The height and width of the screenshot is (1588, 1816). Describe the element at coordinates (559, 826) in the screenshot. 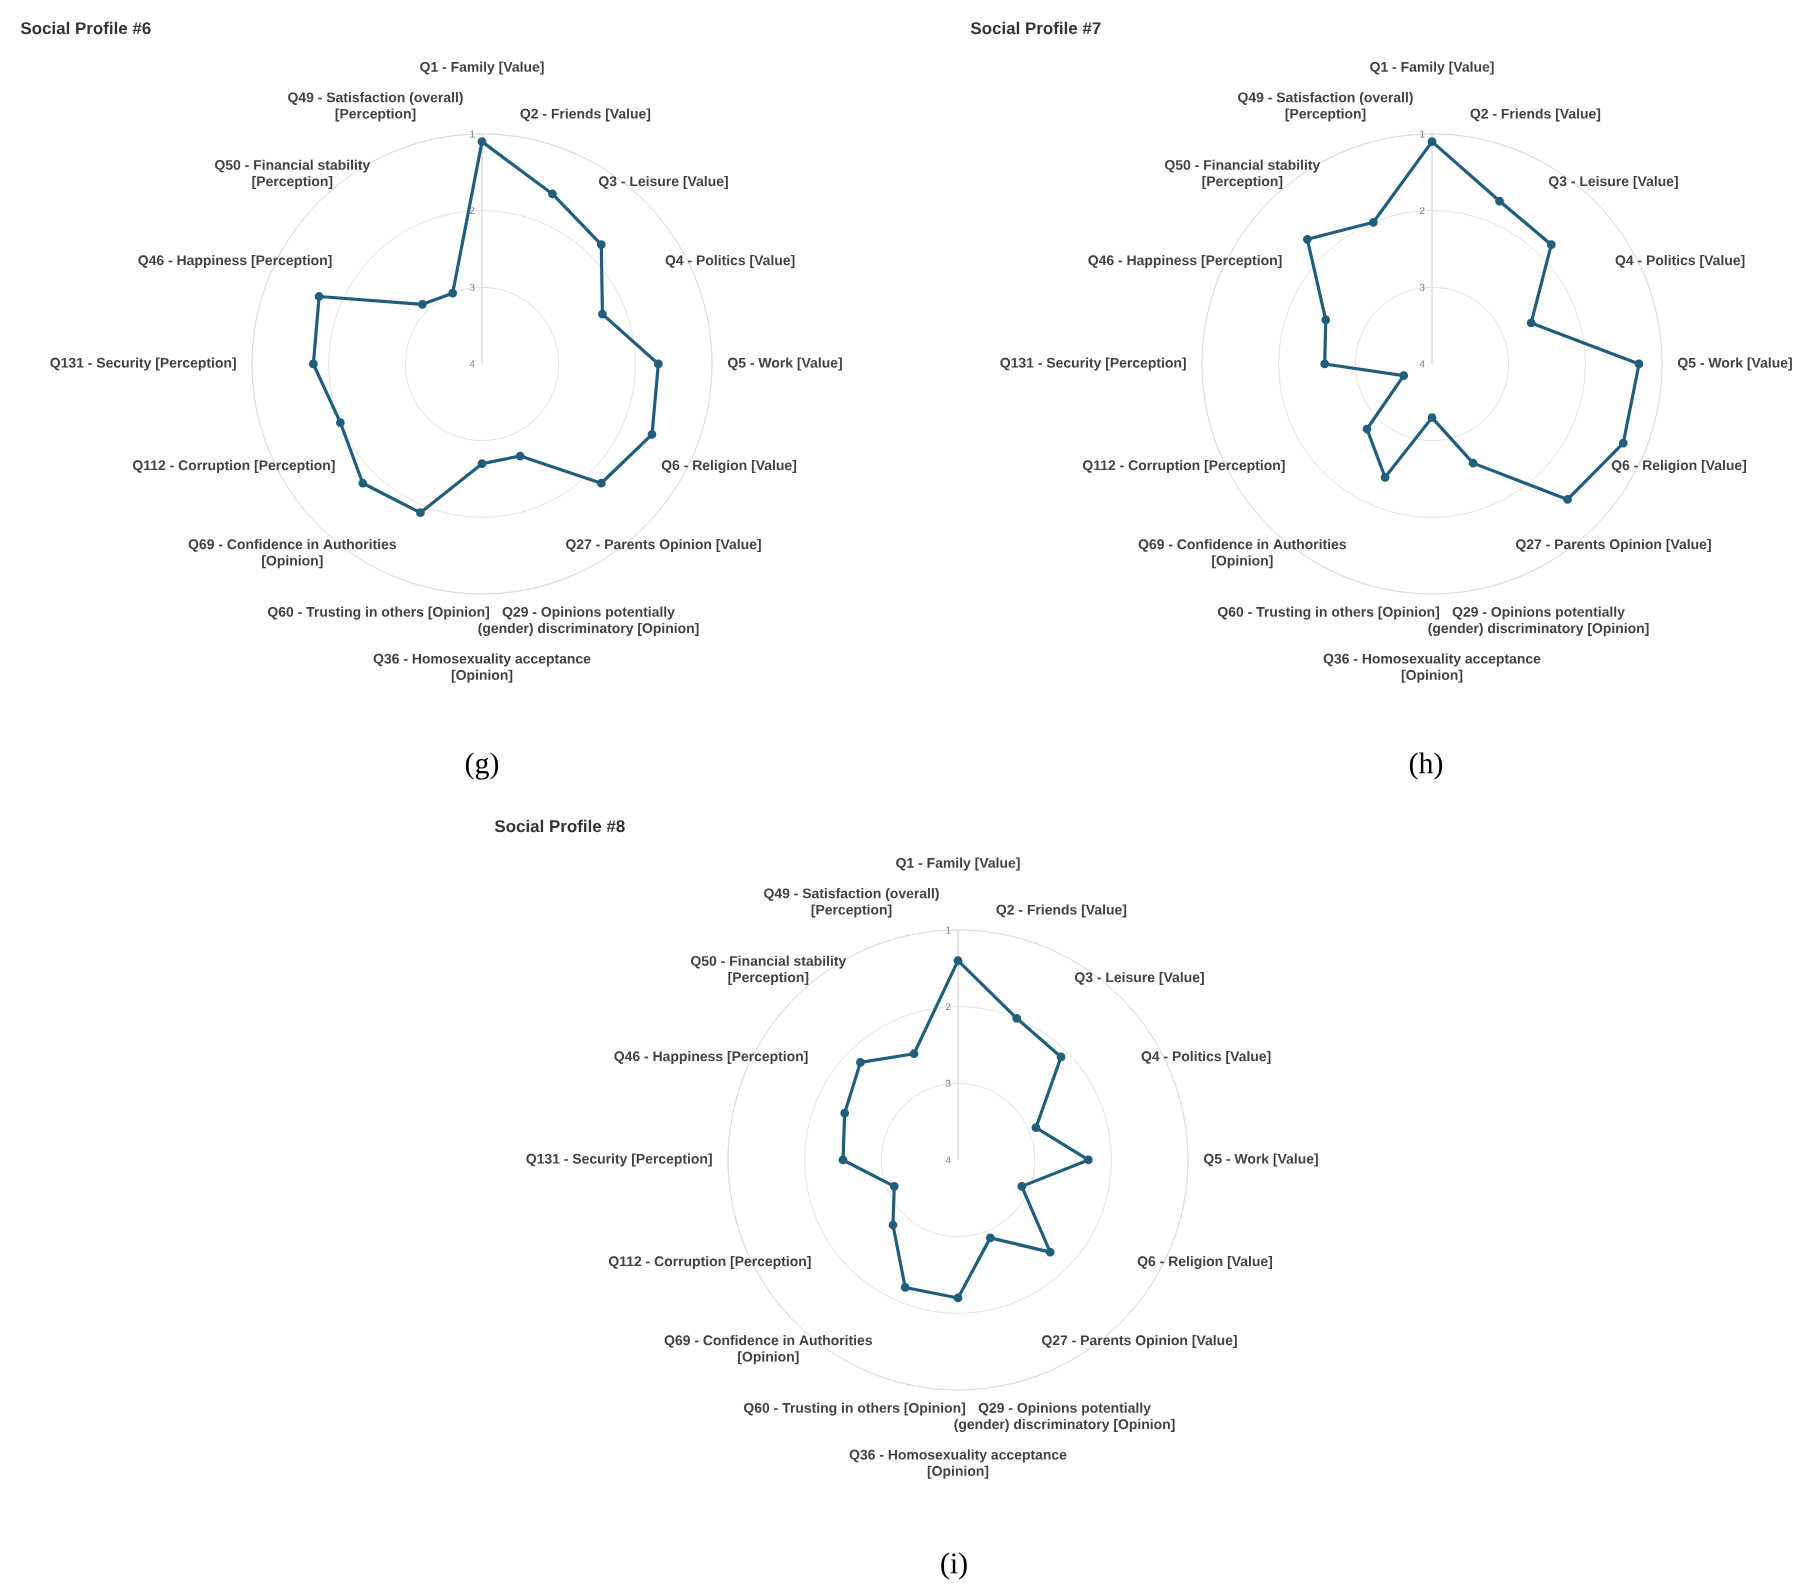

I see `chart-title: Social Profile #8` at that location.